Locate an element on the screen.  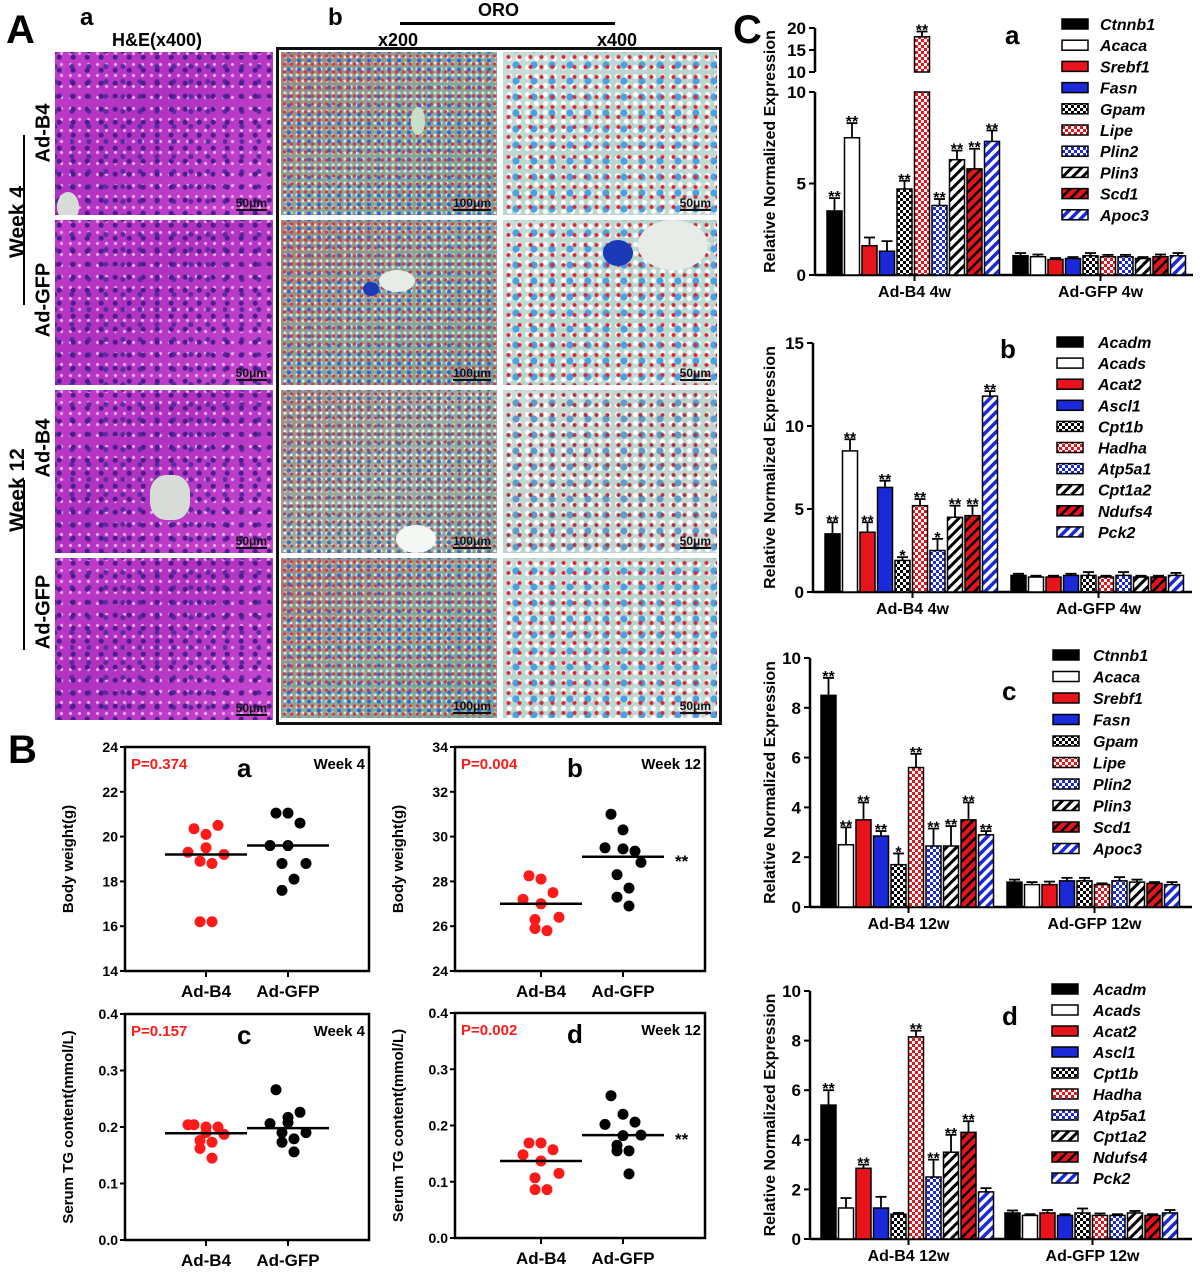
legend-label: Ndufs4 is located at coordinates (1120, 1158).